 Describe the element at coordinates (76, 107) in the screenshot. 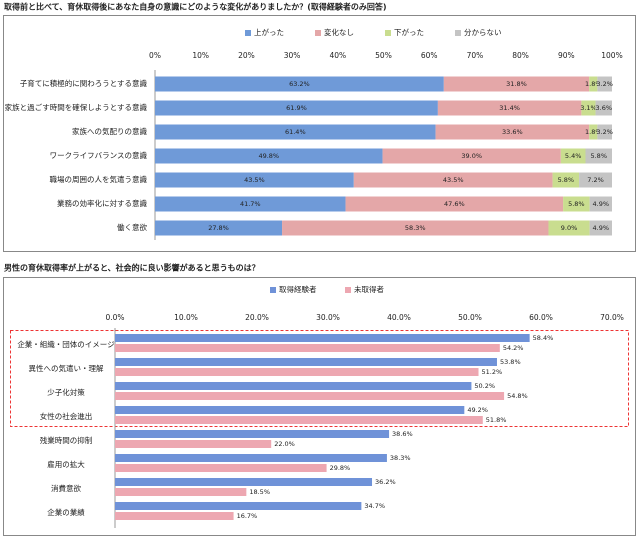

I see `category-label: 家族と過ごす時間を確保しようとする意識` at that location.